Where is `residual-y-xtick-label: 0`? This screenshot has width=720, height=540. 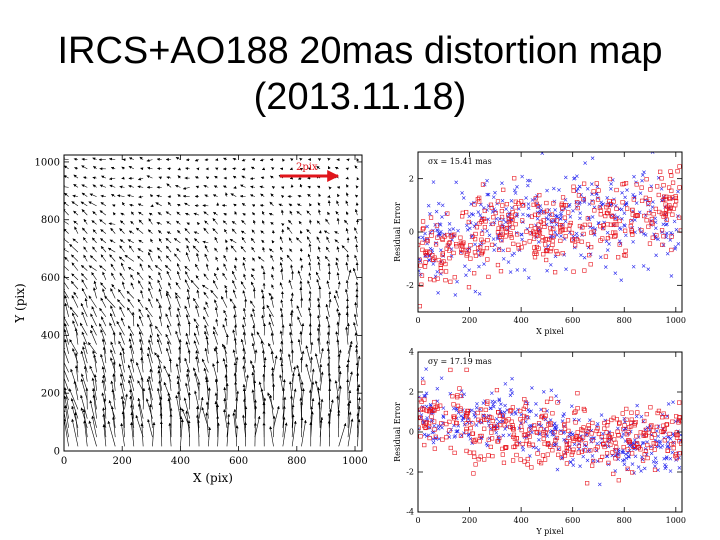 residual-y-xtick-label: 0 is located at coordinates (417, 520).